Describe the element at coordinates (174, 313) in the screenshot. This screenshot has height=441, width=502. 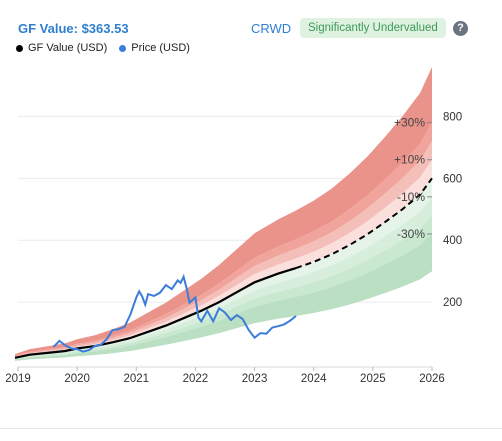
I see `price-line` at that location.